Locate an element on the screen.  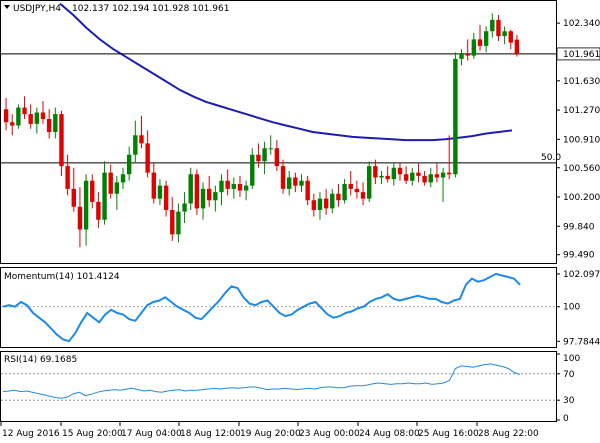
dropdown-arrow-icon is located at coordinates (7, 7).